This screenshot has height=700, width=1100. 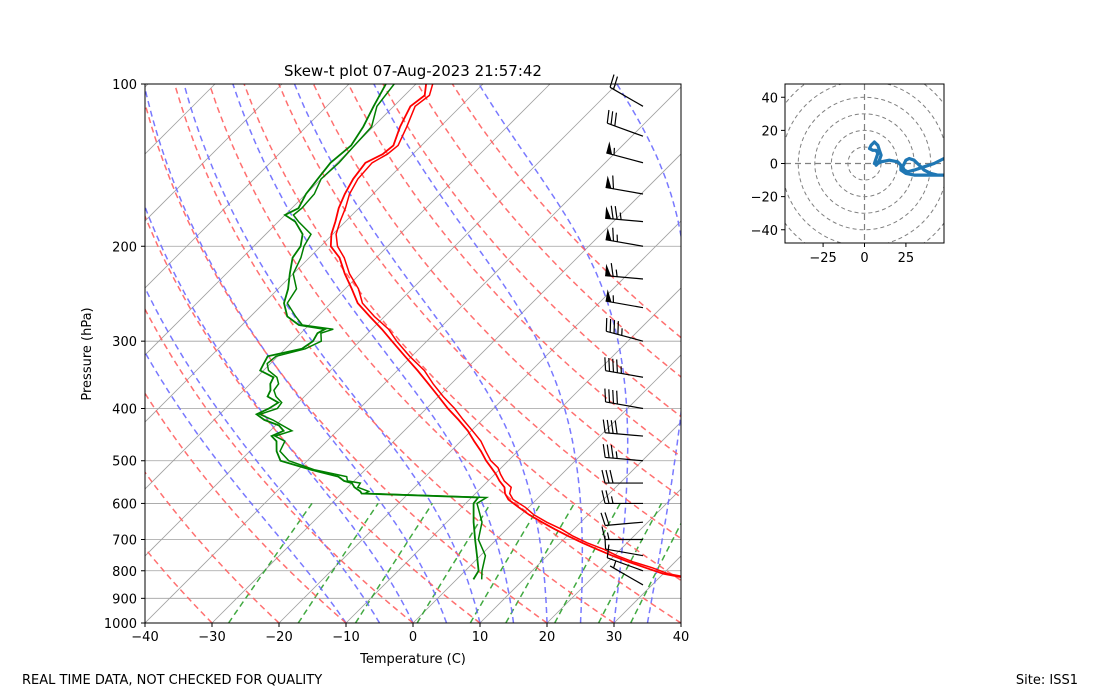 What do you see at coordinates (614, 637) in the screenshot?
I see `x-tick-label: 30` at bounding box center [614, 637].